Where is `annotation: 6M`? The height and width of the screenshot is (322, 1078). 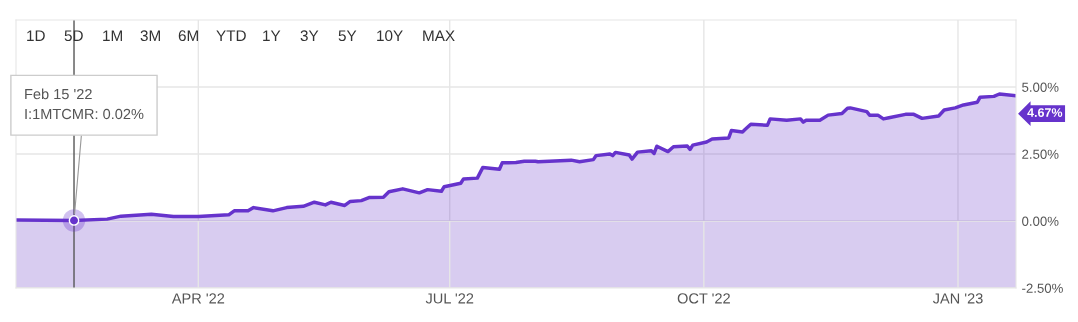
annotation: 6M is located at coordinates (188, 36).